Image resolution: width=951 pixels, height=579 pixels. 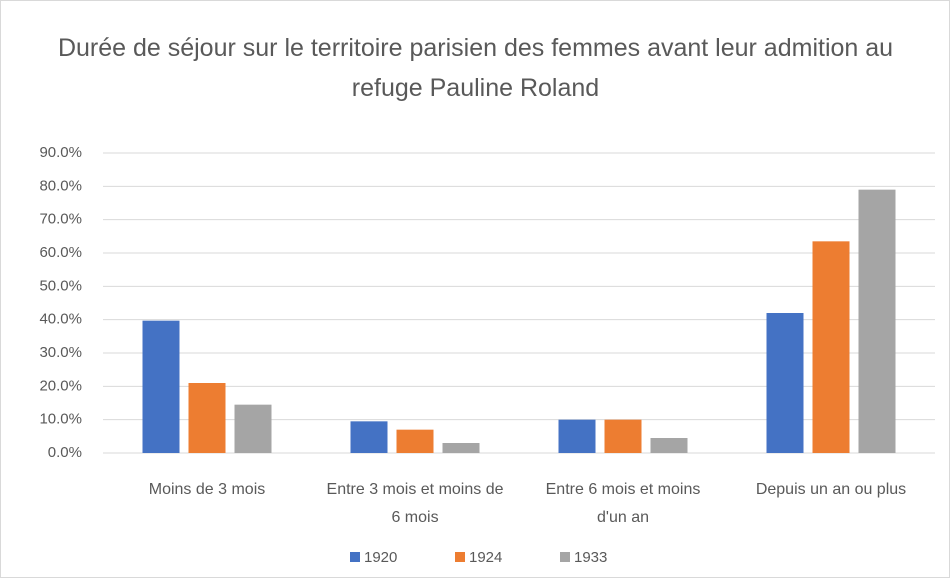 What do you see at coordinates (590, 557) in the screenshot?
I see `legend-label: 1933` at bounding box center [590, 557].